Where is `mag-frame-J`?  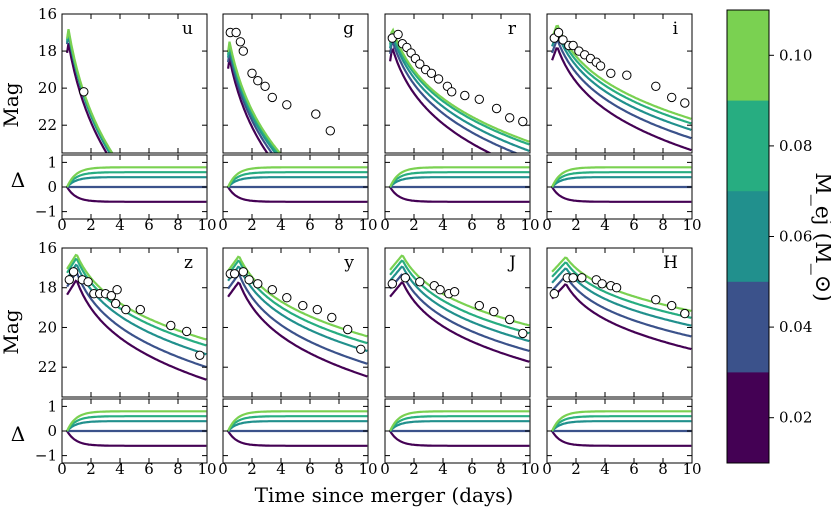
mag-frame-J is located at coordinates (457, 322).